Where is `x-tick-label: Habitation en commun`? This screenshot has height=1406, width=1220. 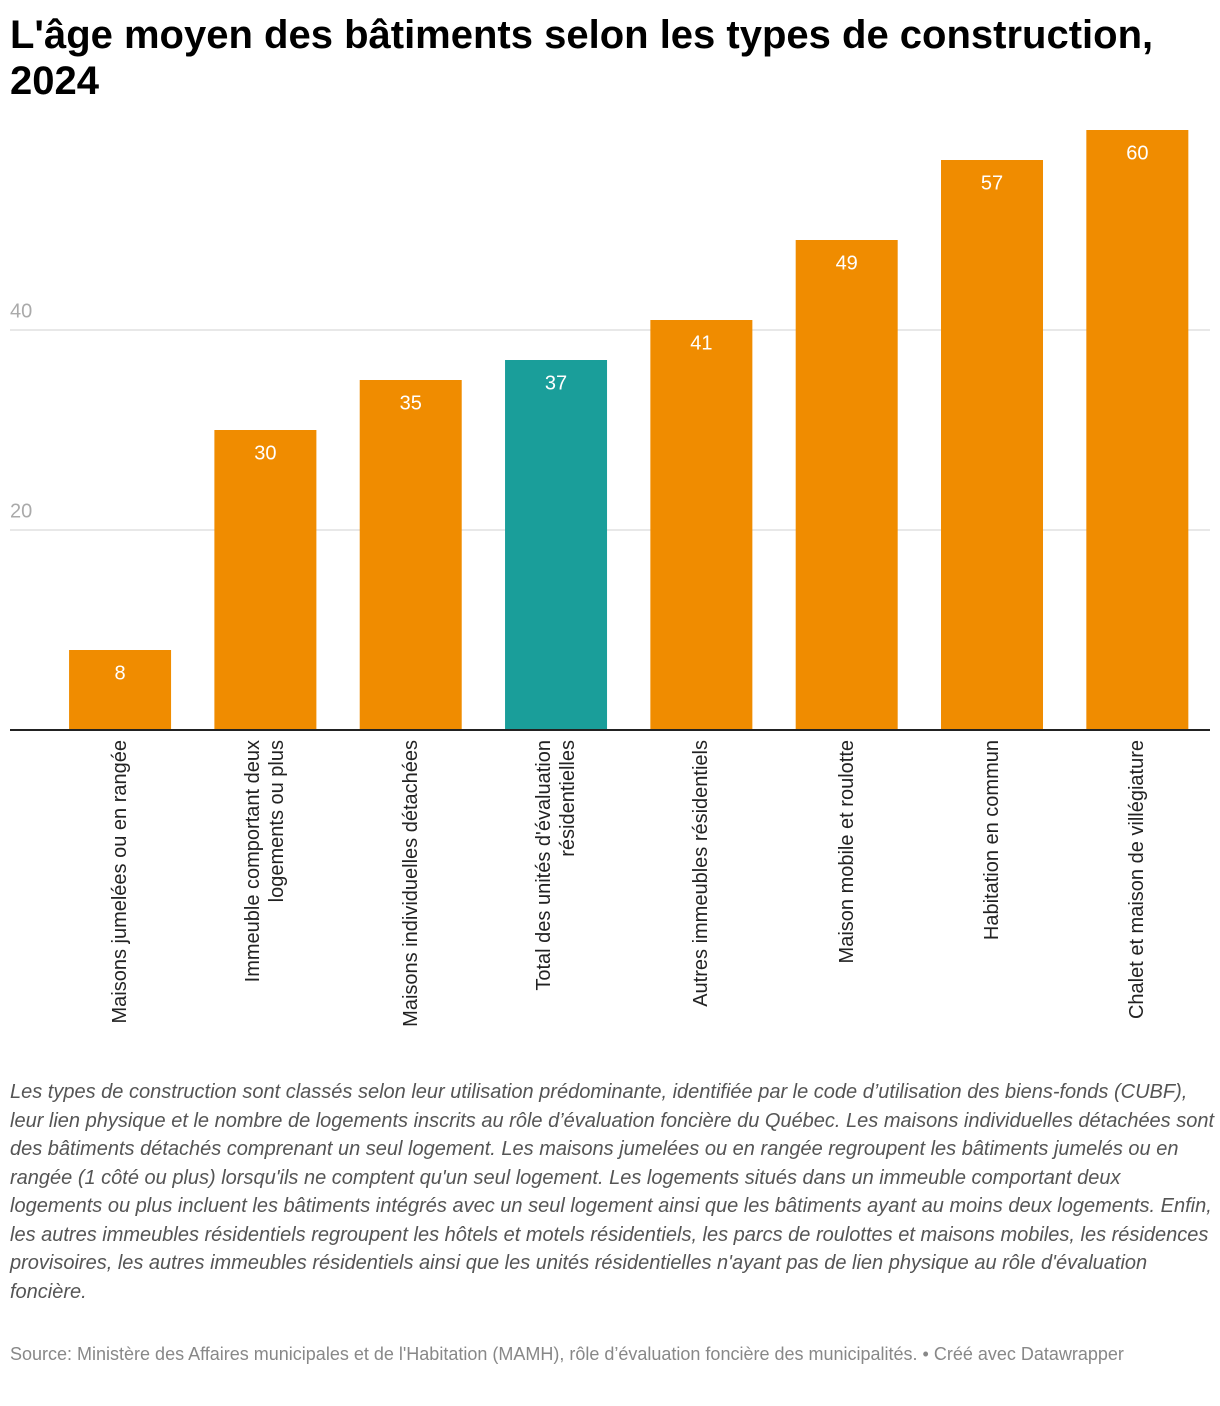 x-tick-label: Habitation en commun is located at coordinates (992, 840).